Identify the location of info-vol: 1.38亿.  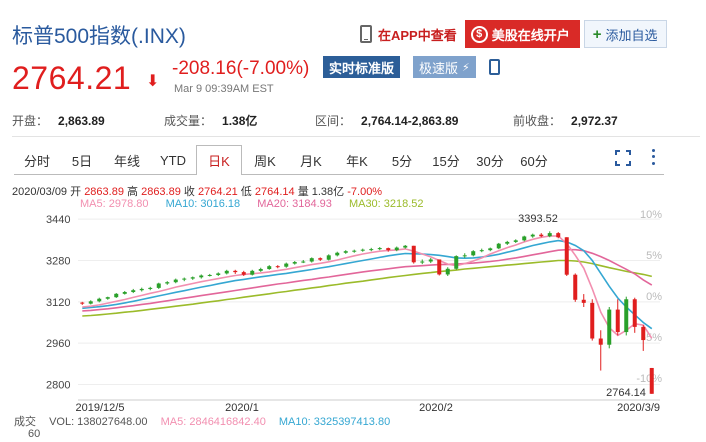
(328, 192).